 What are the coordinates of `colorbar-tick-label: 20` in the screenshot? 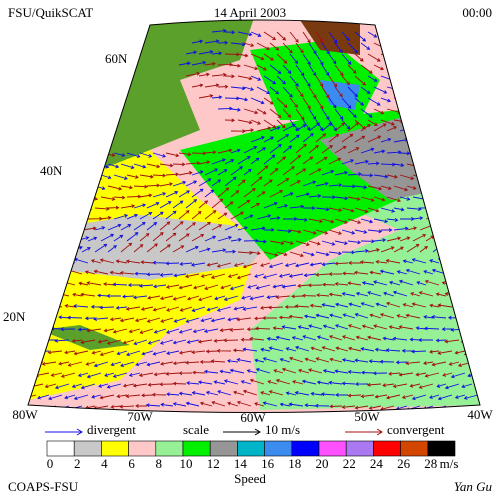 It's located at (322, 463).